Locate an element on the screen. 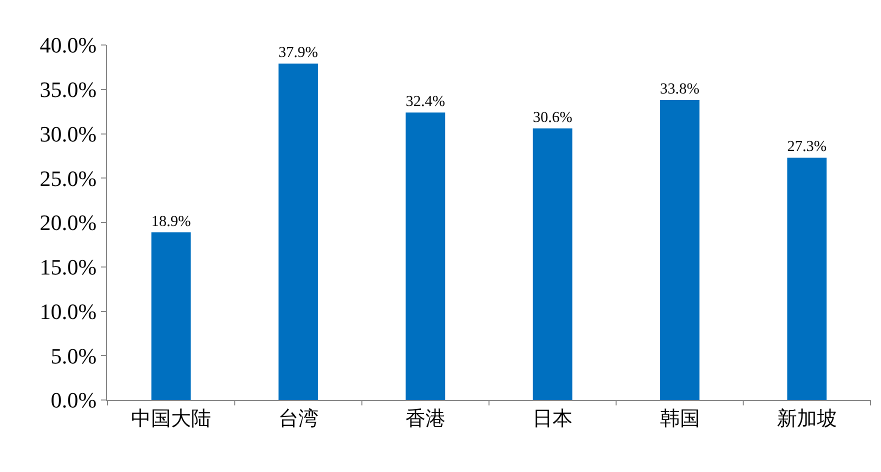 The width and height of the screenshot is (881, 472). y-tick-label: 25.0% is located at coordinates (68, 178).